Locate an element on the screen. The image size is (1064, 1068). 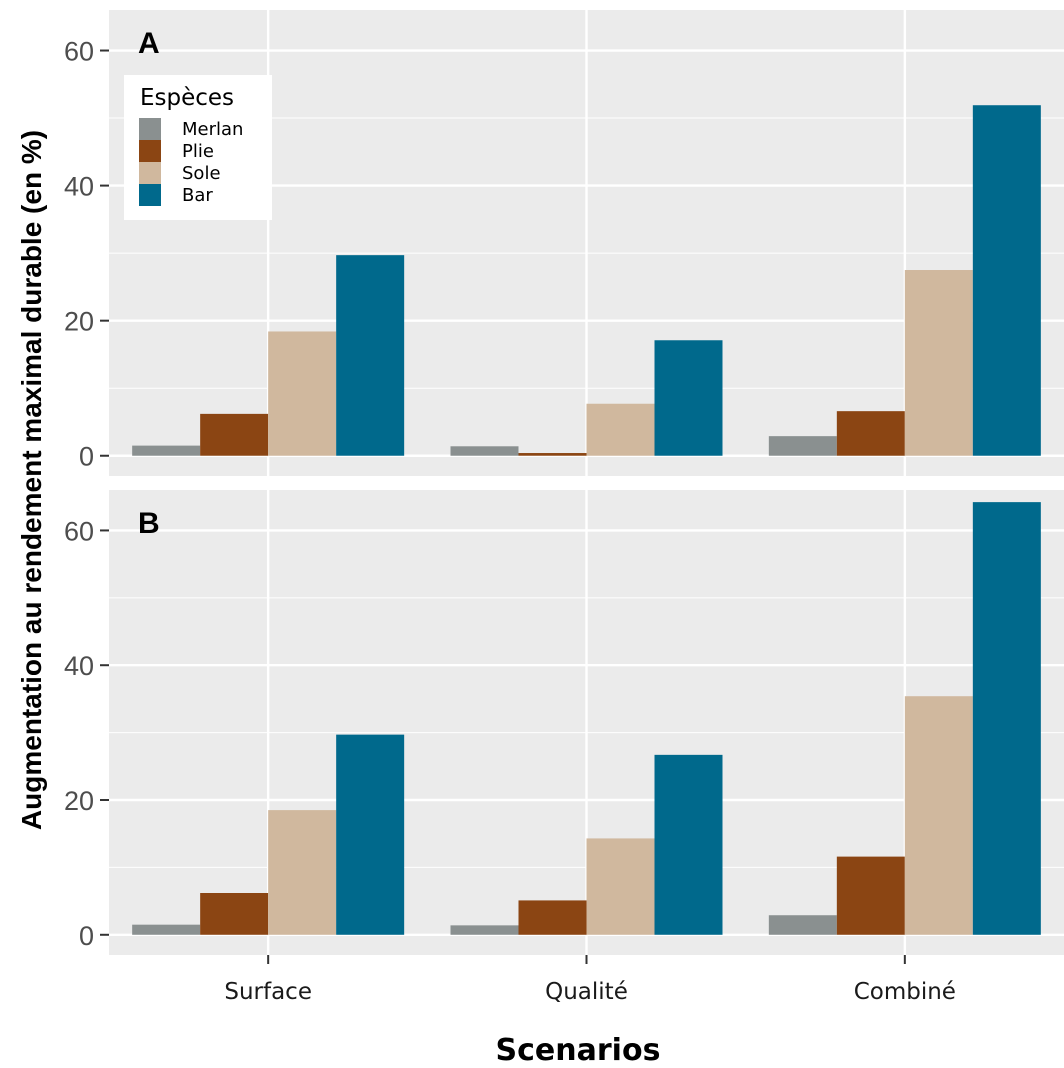
x-tick-label: Combiné is located at coordinates (905, 992).